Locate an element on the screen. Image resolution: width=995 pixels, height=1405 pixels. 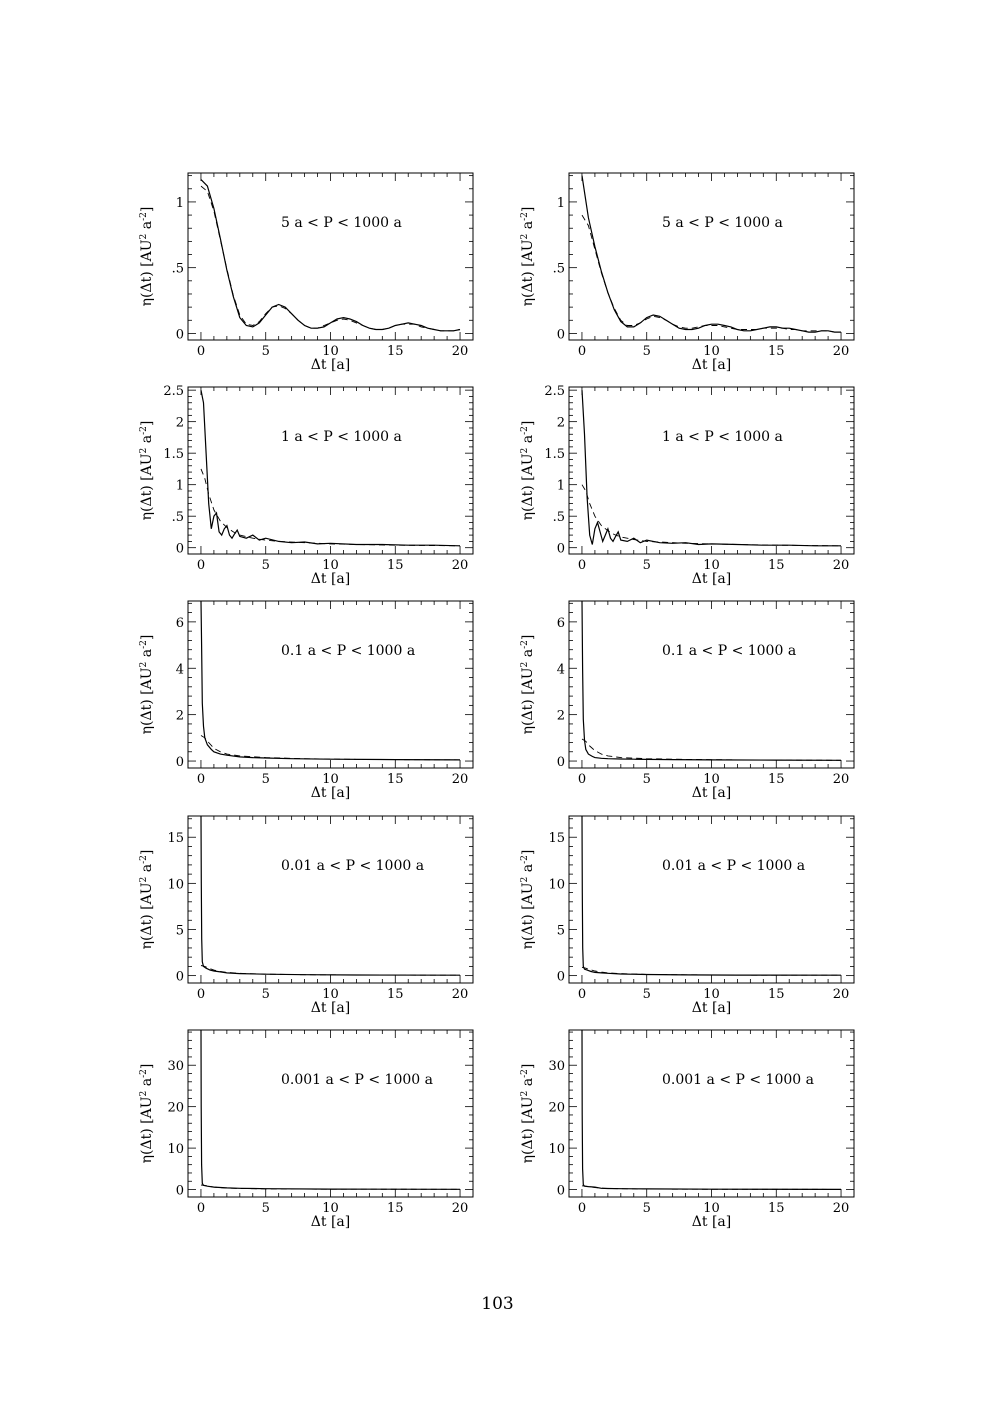
panel-annotation: 0.01 a < P < 1000 a is located at coordinates (733, 866).